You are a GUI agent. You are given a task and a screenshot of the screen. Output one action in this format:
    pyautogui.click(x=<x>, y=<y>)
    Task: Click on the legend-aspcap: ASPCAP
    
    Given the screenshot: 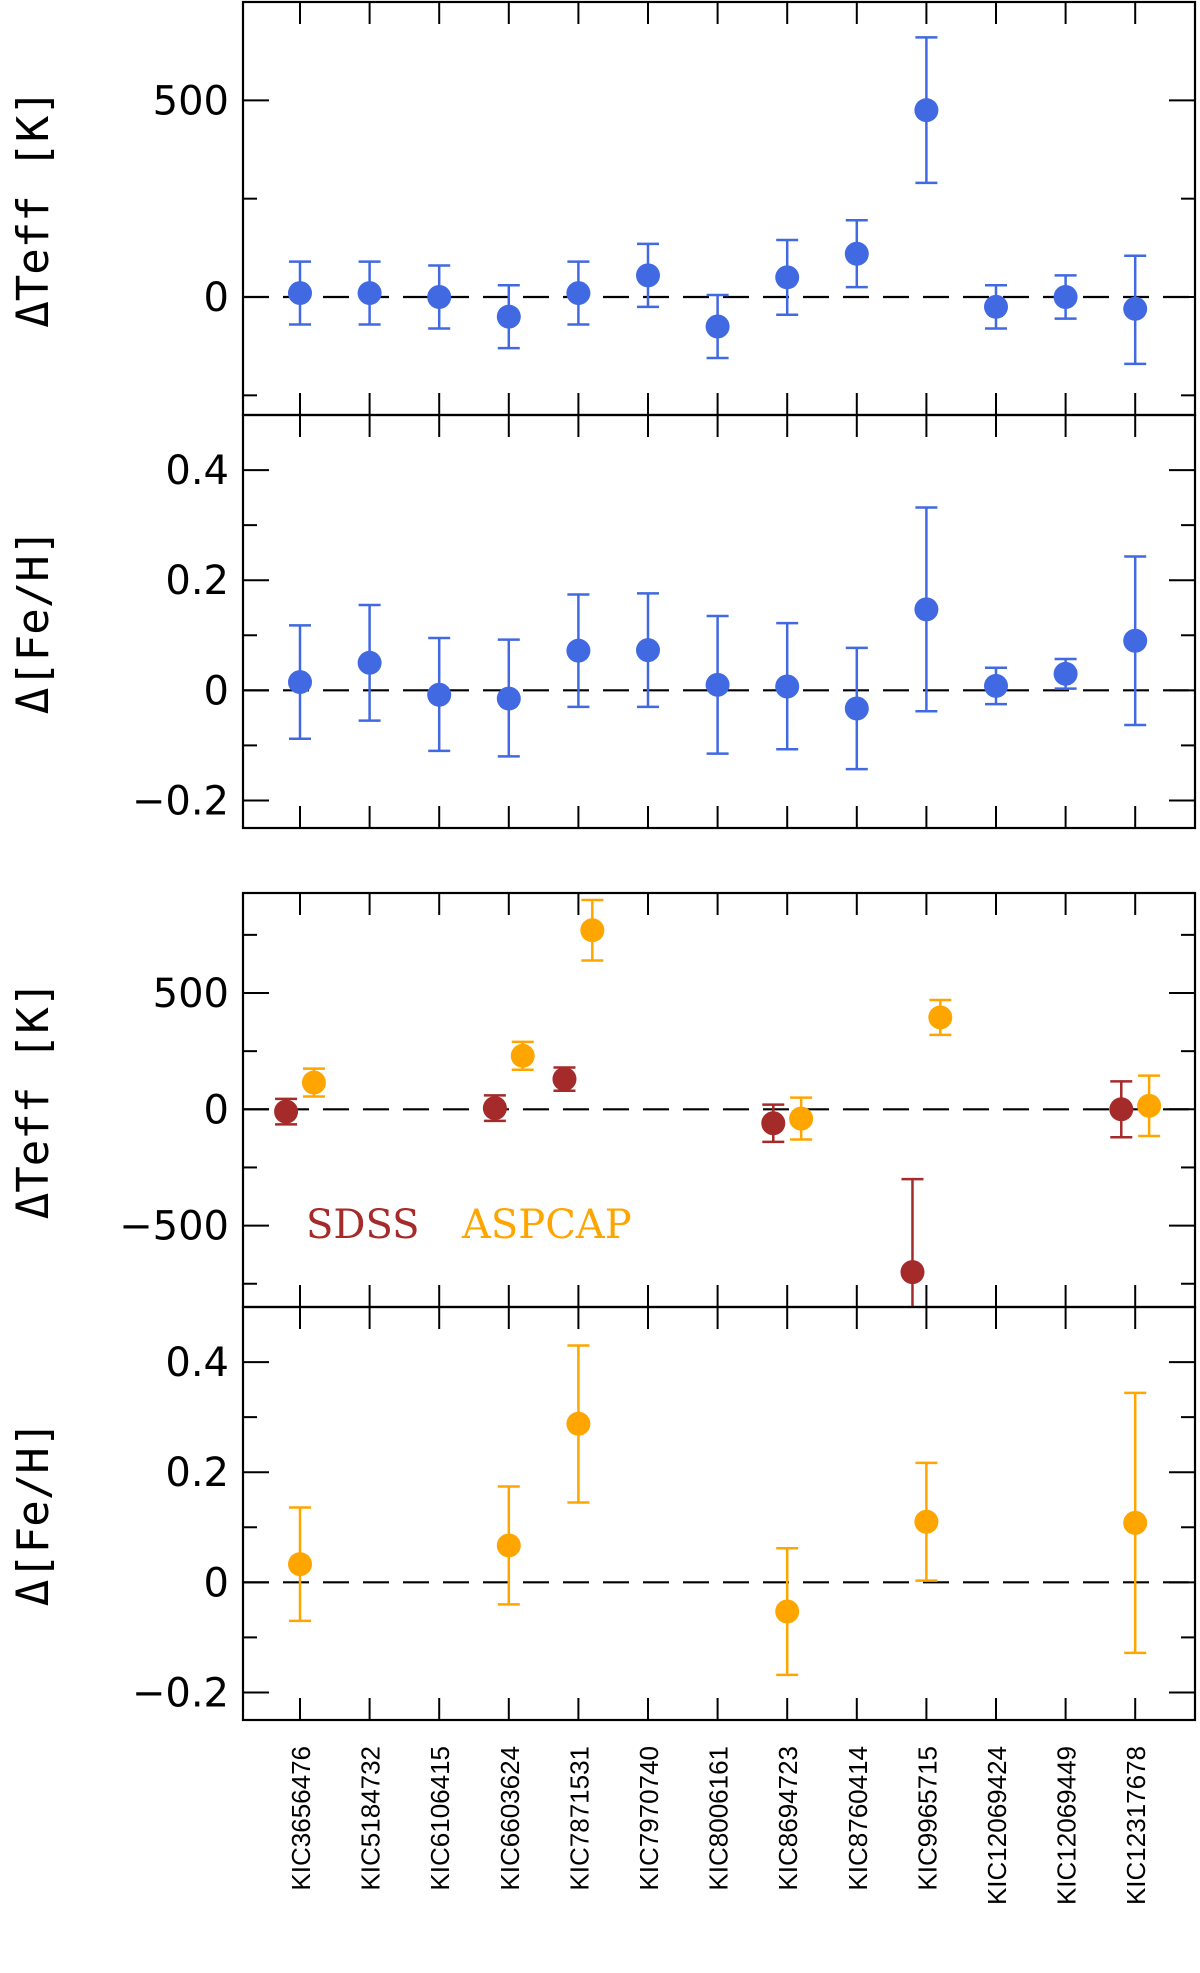 What is the action you would take?
    pyautogui.click(x=546, y=1225)
    